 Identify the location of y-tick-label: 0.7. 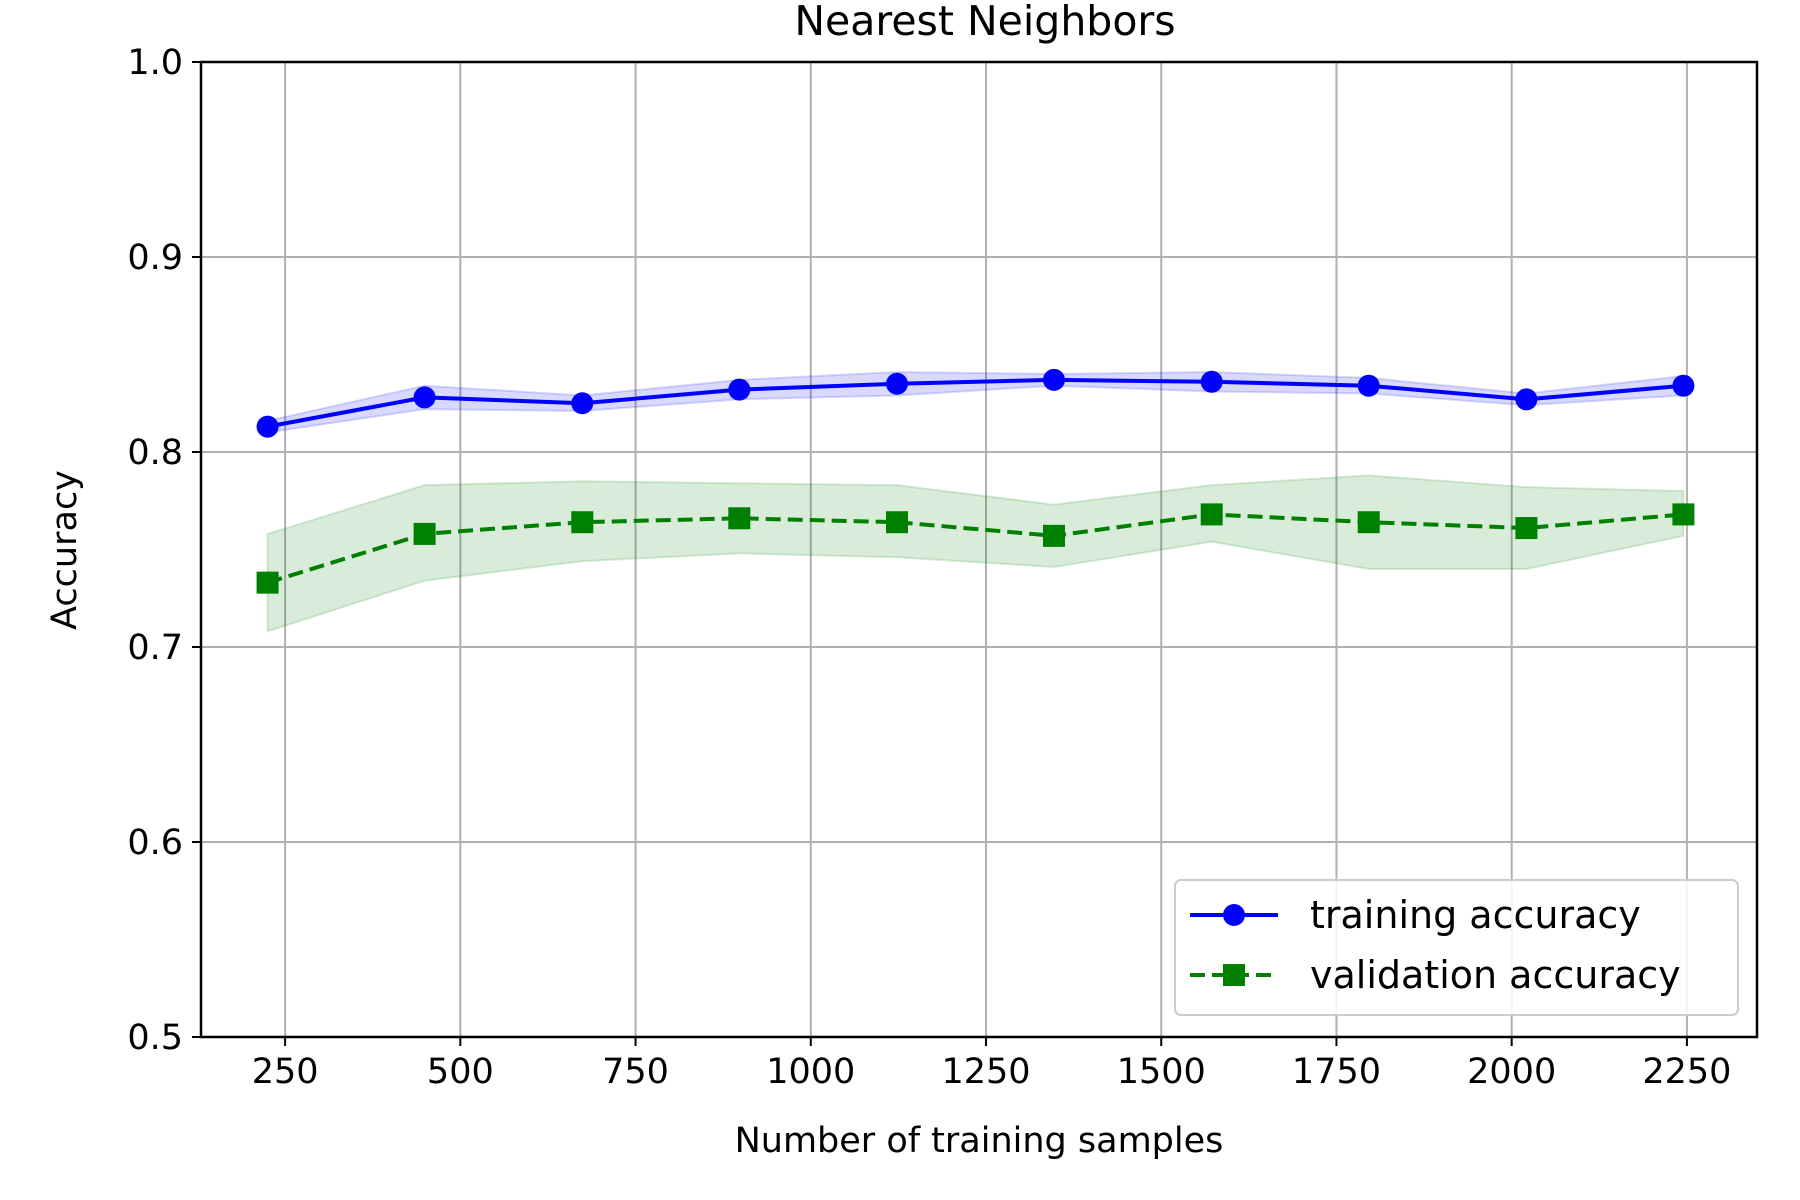
(155, 648).